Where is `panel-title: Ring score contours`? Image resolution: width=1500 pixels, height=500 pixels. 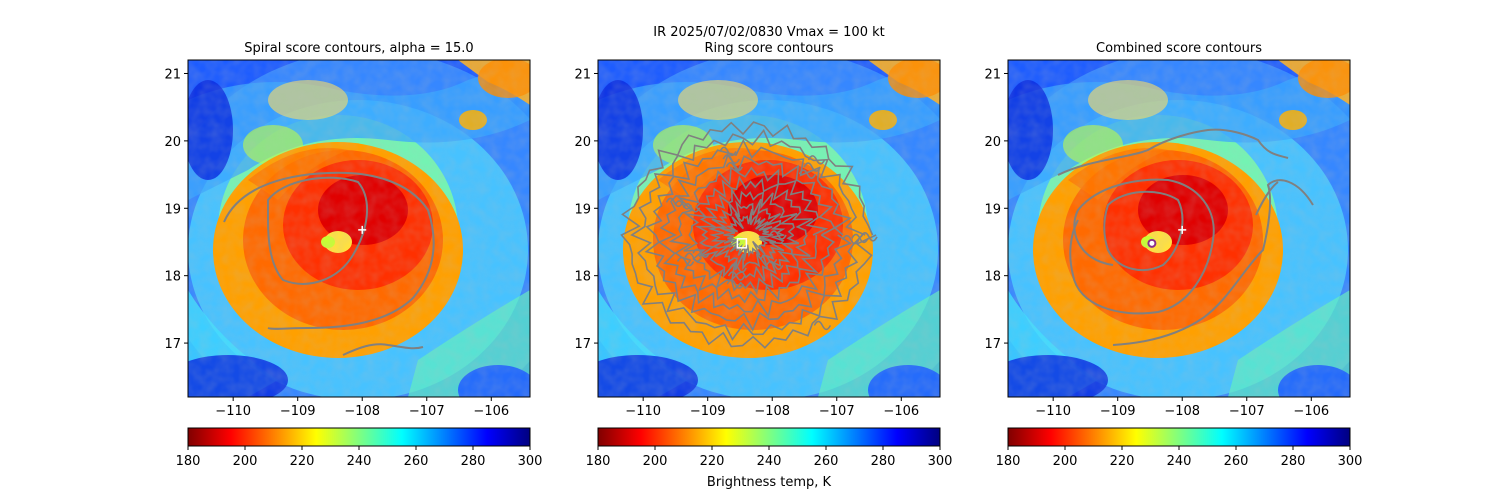 panel-title: Ring score contours is located at coordinates (768, 48).